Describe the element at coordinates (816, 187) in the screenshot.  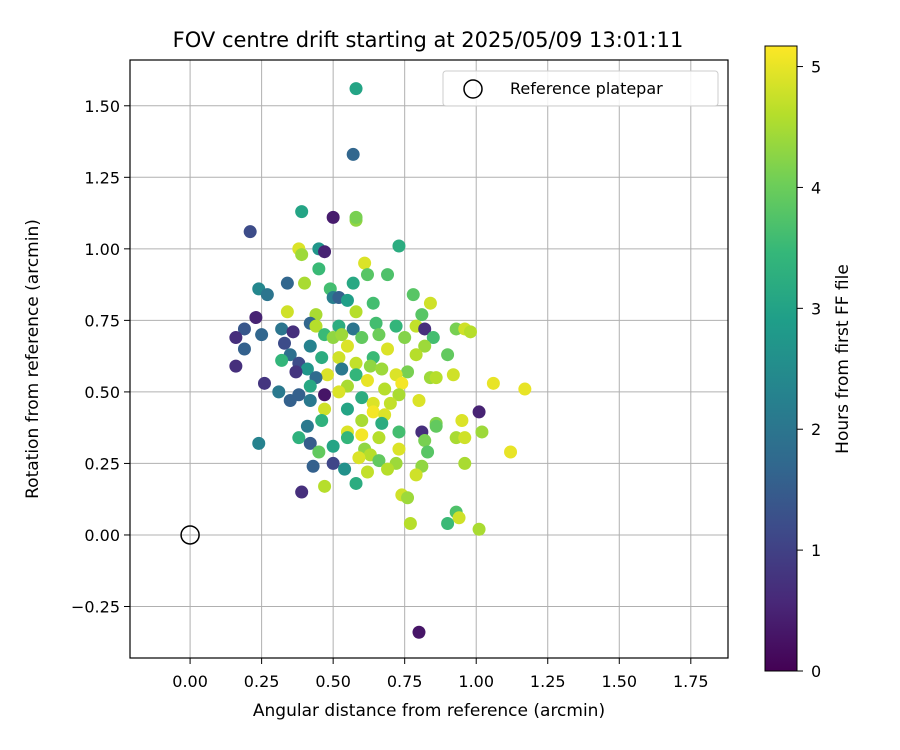
I see `colorbar-tick-label: 4` at that location.